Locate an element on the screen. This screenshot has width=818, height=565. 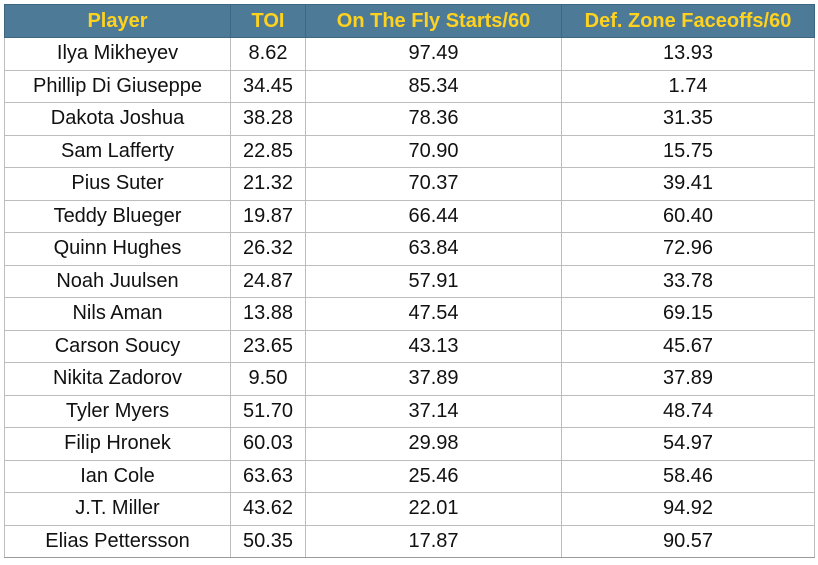
def-zone-faceoffs-cell: 72.96 is located at coordinates (688, 249).